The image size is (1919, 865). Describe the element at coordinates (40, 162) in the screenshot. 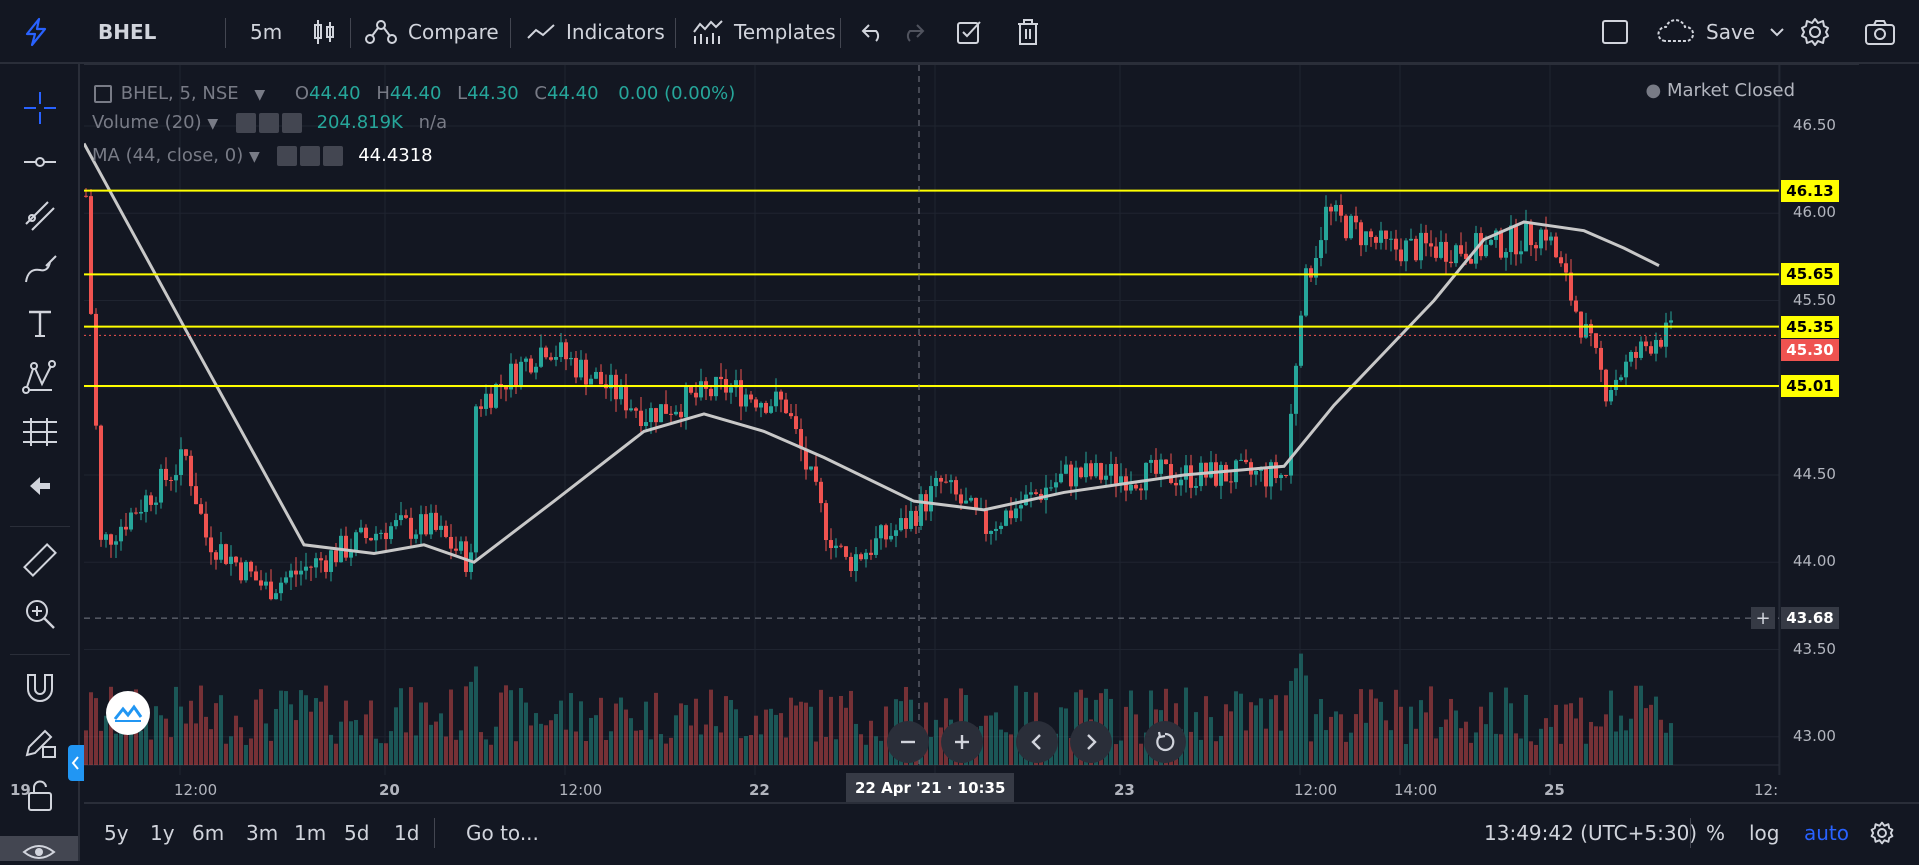

I see `horizontal-line-icon` at that location.